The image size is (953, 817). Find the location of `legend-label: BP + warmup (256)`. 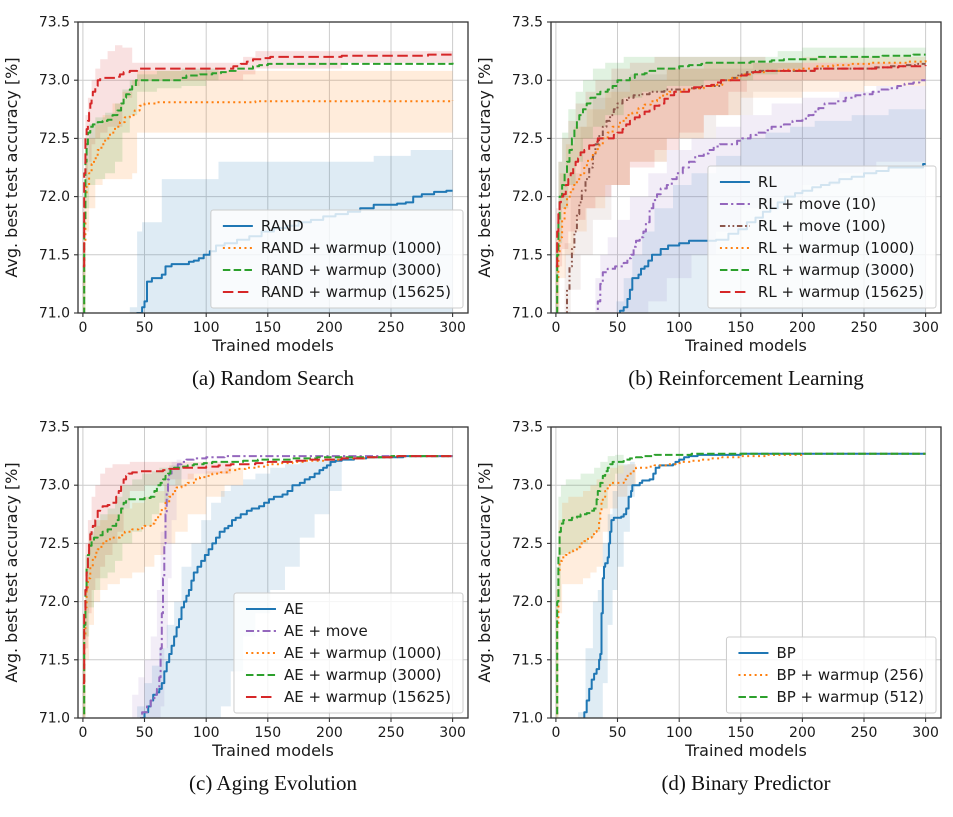

legend-label: BP + warmup (256) is located at coordinates (850, 675).